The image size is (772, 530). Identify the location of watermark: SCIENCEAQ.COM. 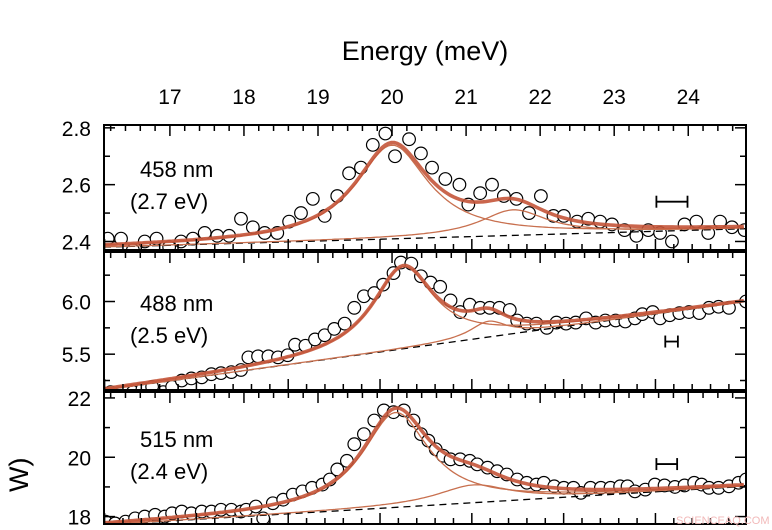
(723, 521).